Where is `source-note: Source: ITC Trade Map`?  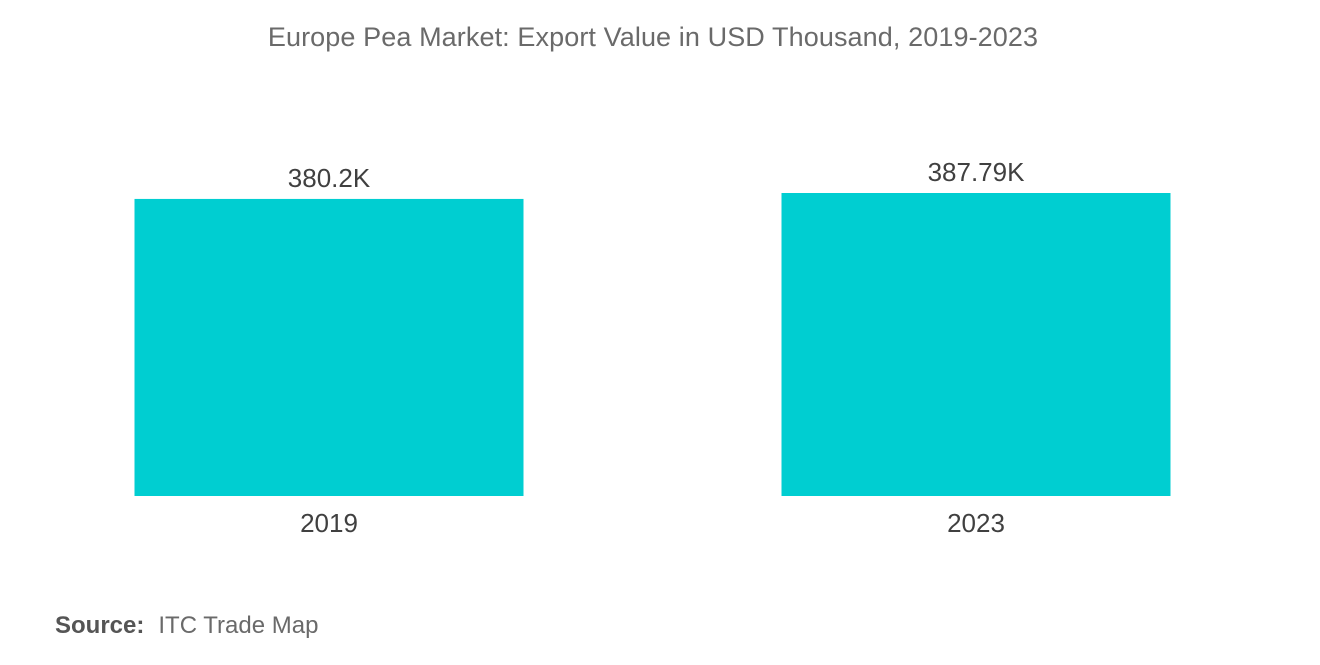 source-note: Source: ITC Trade Map is located at coordinates (186, 626).